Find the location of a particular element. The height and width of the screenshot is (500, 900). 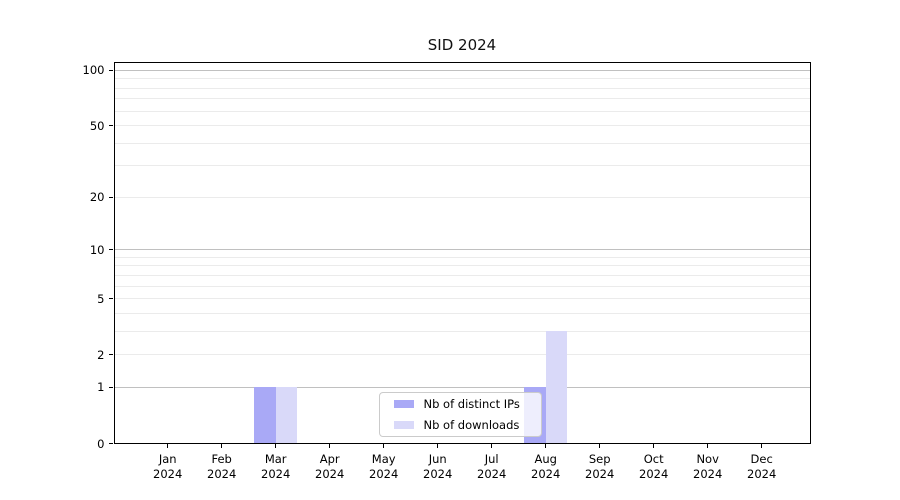

legend-row-distinct-ips: Nb of distinct IPs is located at coordinates (464, 404).